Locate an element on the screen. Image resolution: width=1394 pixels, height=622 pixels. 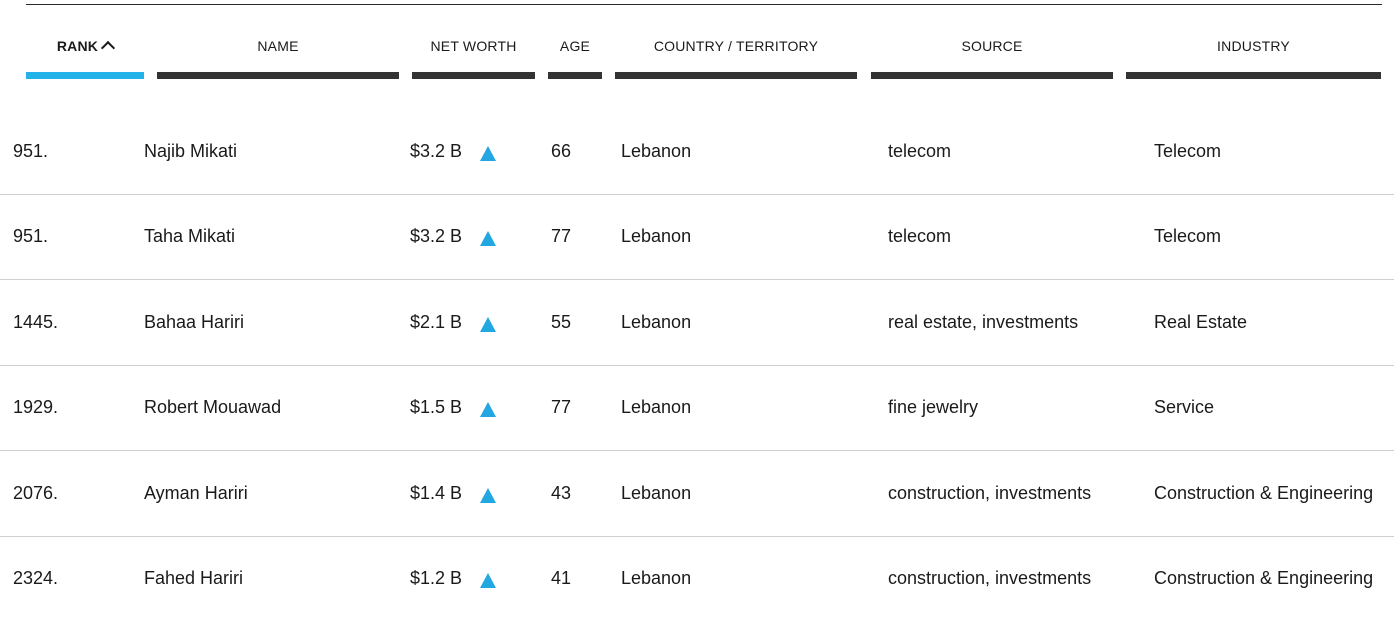
column-header-label: SOURCE is located at coordinates (992, 46).